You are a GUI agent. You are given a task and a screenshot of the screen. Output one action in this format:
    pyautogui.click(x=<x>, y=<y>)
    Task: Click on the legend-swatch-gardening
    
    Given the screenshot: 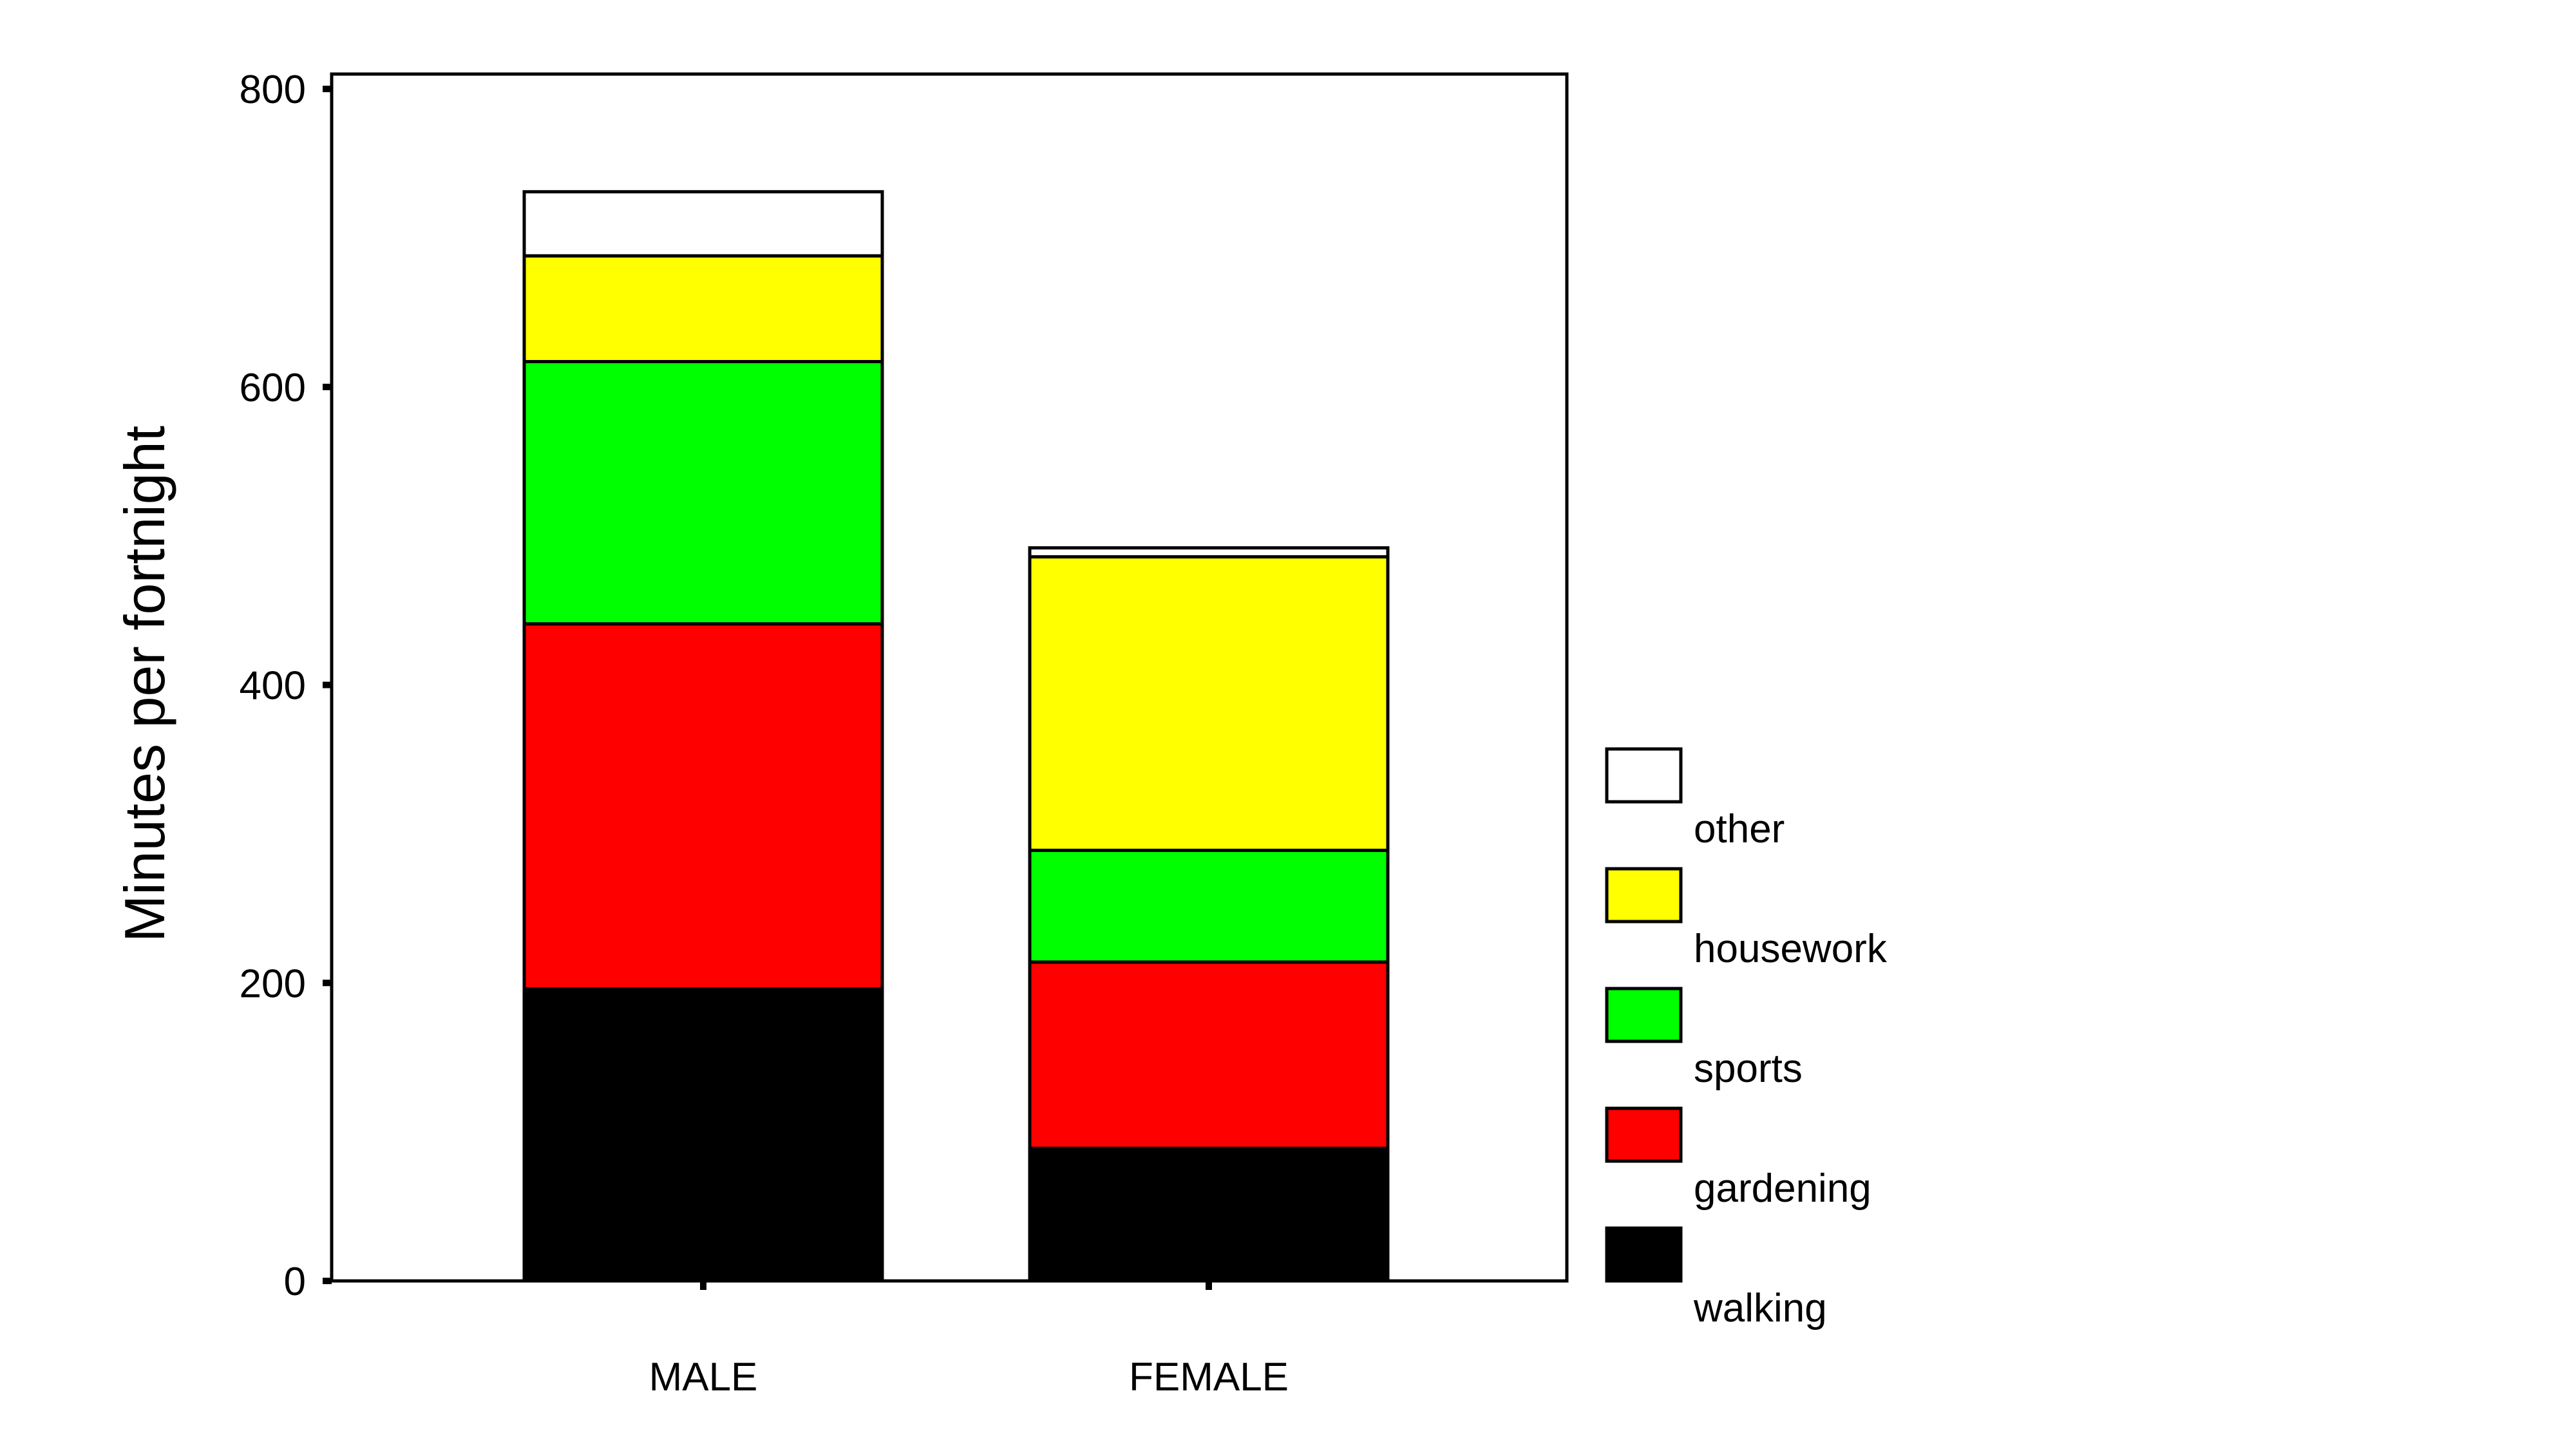 What is the action you would take?
    pyautogui.click(x=1644, y=1134)
    